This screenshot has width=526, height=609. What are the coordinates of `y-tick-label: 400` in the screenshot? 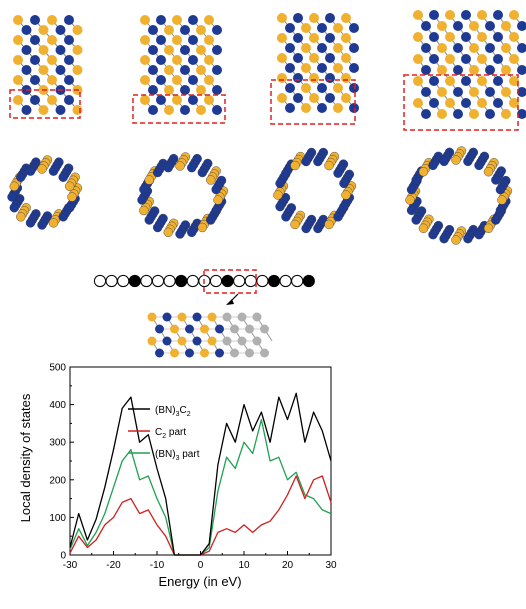 It's located at (57, 405).